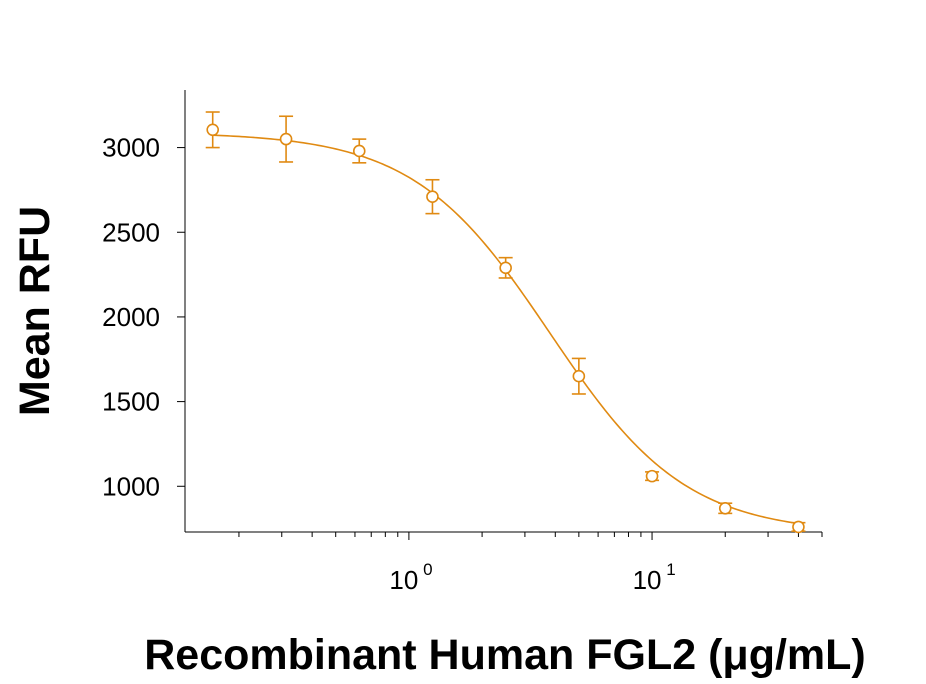 The height and width of the screenshot is (684, 926). Describe the element at coordinates (505, 655) in the screenshot. I see `x-axis-label: Recombinant Human FGL2 (μg/mL)` at that location.